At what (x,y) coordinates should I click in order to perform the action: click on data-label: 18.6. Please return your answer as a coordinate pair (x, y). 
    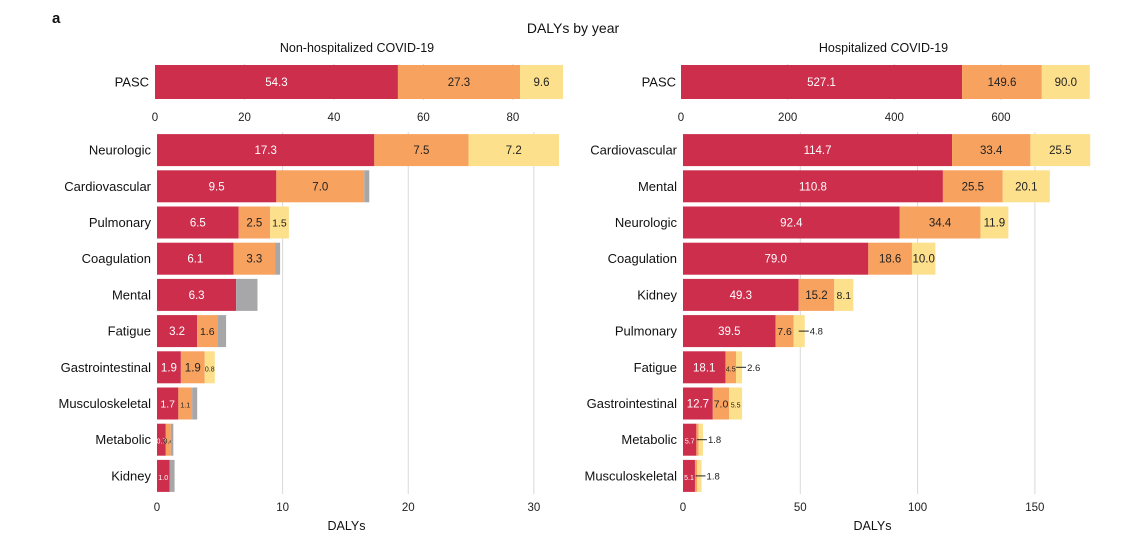
    Looking at the image, I should click on (890, 260).